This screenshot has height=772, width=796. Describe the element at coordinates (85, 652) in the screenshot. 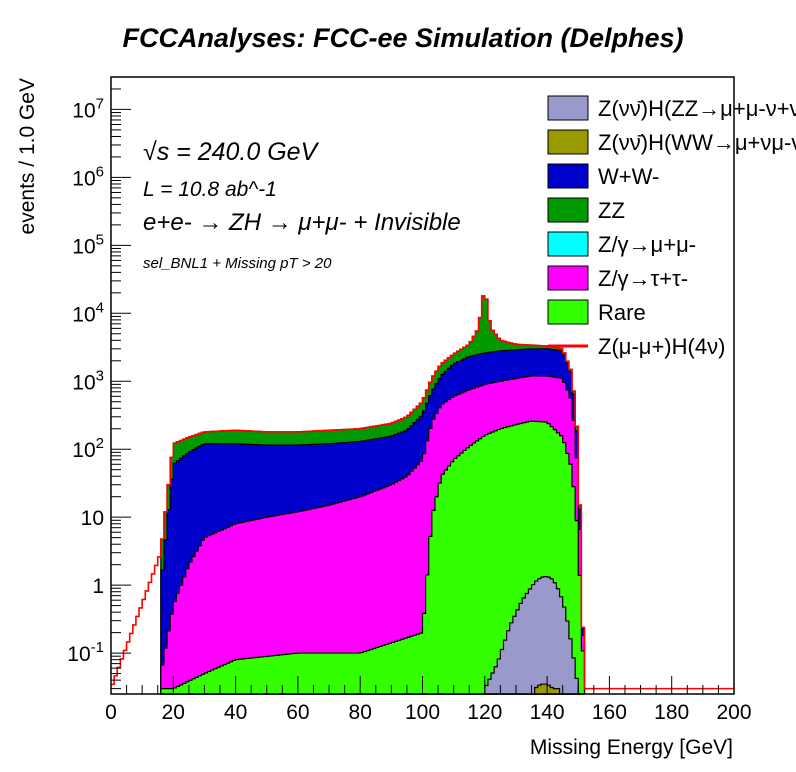

I see `y-tick-label: 10⁻¹` at that location.